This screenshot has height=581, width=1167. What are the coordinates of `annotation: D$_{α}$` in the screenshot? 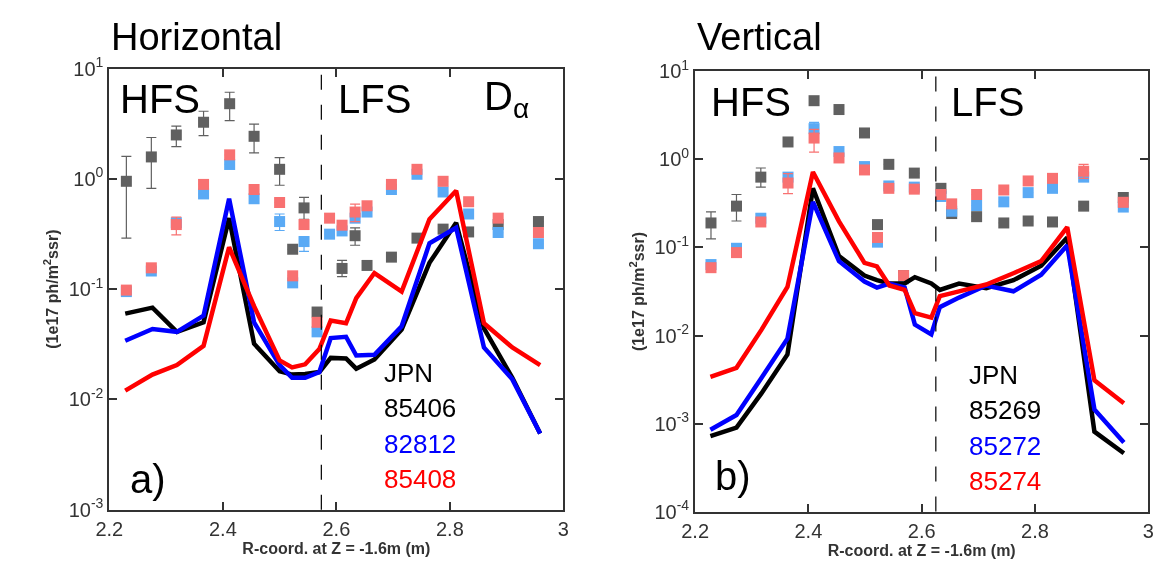 It's located at (507, 99).